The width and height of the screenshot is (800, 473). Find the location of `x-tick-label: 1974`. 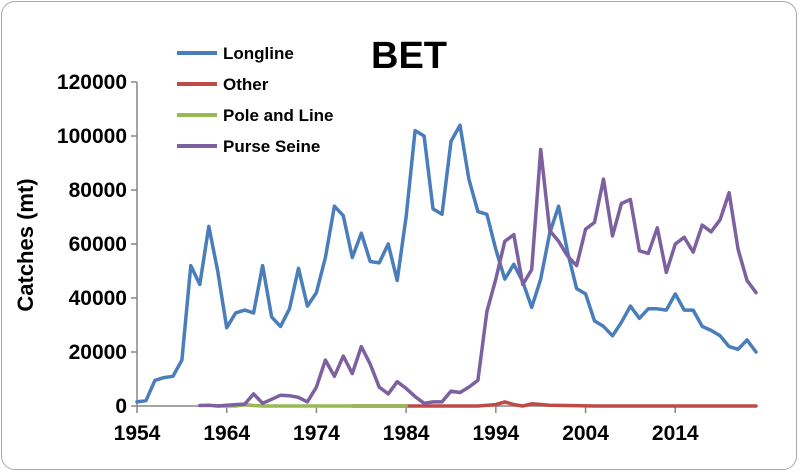

x-tick-label: 1974 is located at coordinates (316, 433).